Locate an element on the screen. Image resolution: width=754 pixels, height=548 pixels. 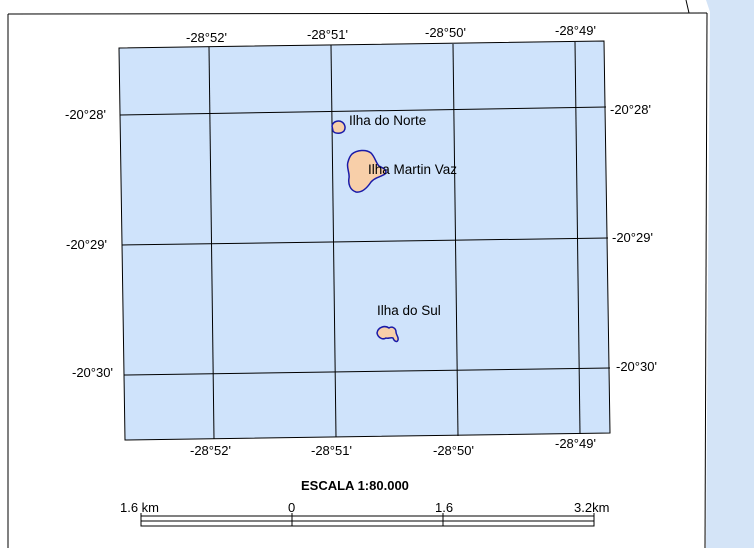
place-label-ilha-martin-vaz: Ilha Martin Vaz is located at coordinates (412, 169).